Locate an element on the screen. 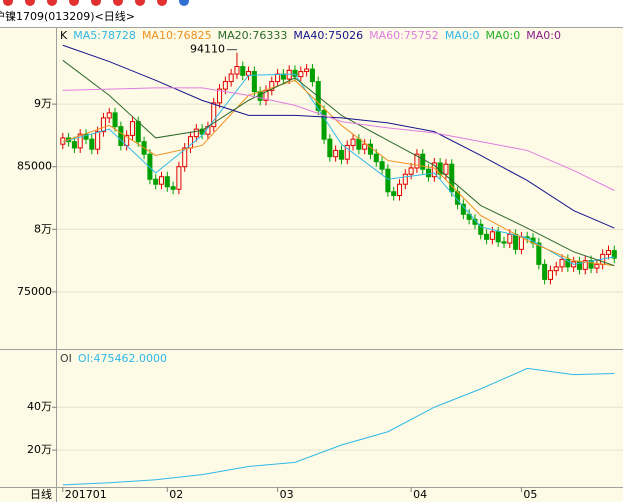 The image size is (623, 502). annotation: 94110 is located at coordinates (207, 49).